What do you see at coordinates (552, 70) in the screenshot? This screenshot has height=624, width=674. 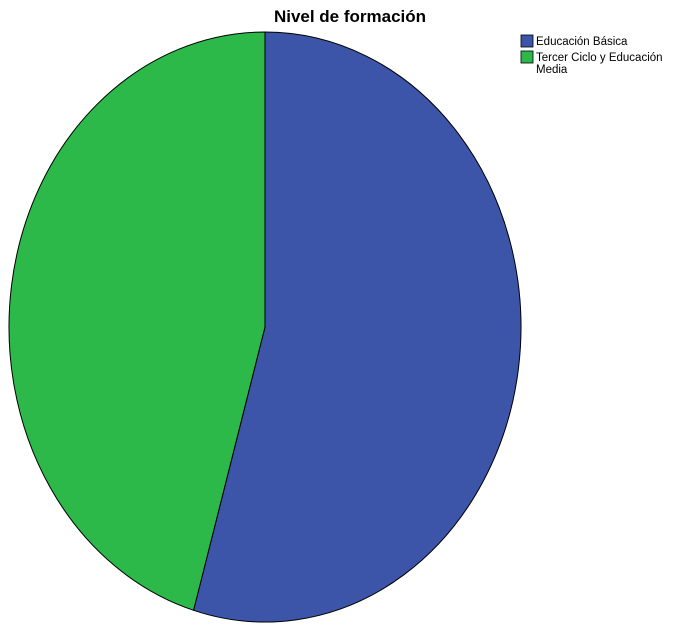 I see `legend-label-2-line-2: Media` at bounding box center [552, 70].